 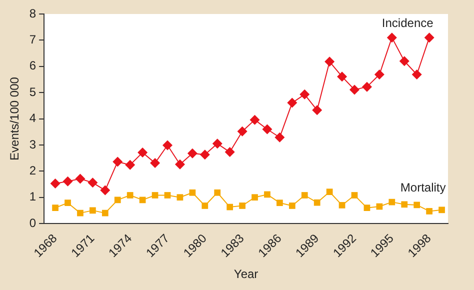 I want to click on y-tick-label: 0, so click(x=32, y=223).